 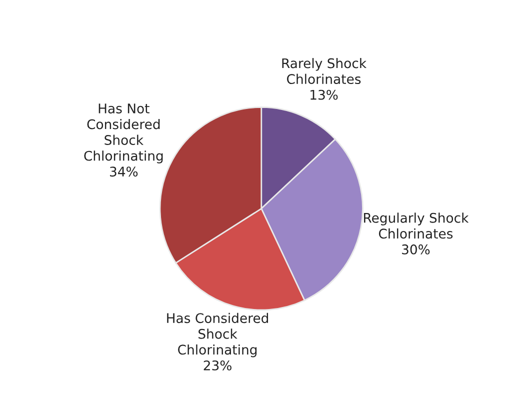 I want to click on data-label: 13%, so click(x=324, y=95).